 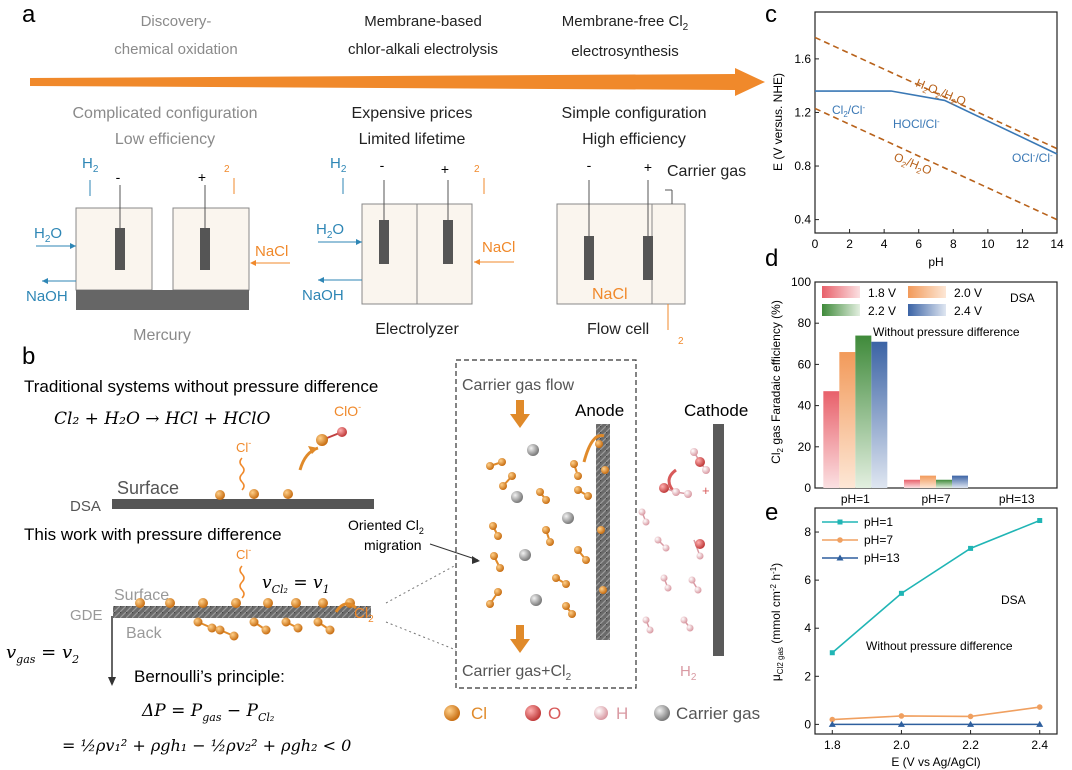 What do you see at coordinates (148, 488) in the screenshot?
I see `surface-label-top: Surface` at bounding box center [148, 488].